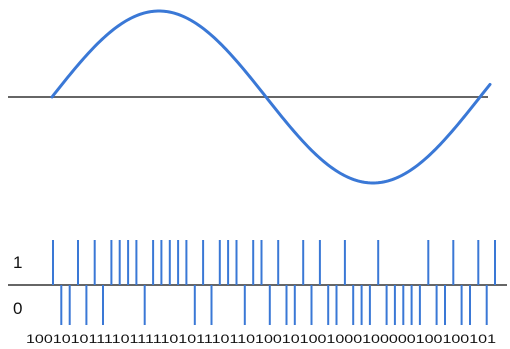  What do you see at coordinates (17, 262) in the screenshot?
I see `level-high-label: 1` at bounding box center [17, 262].